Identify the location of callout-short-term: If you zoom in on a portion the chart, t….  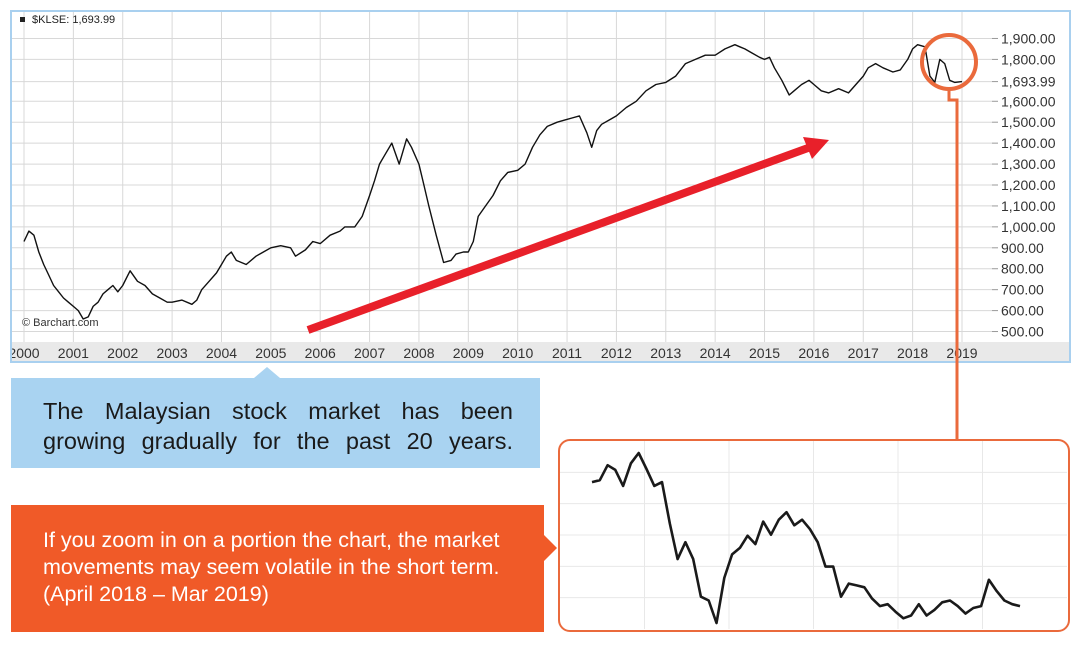
(284, 568).